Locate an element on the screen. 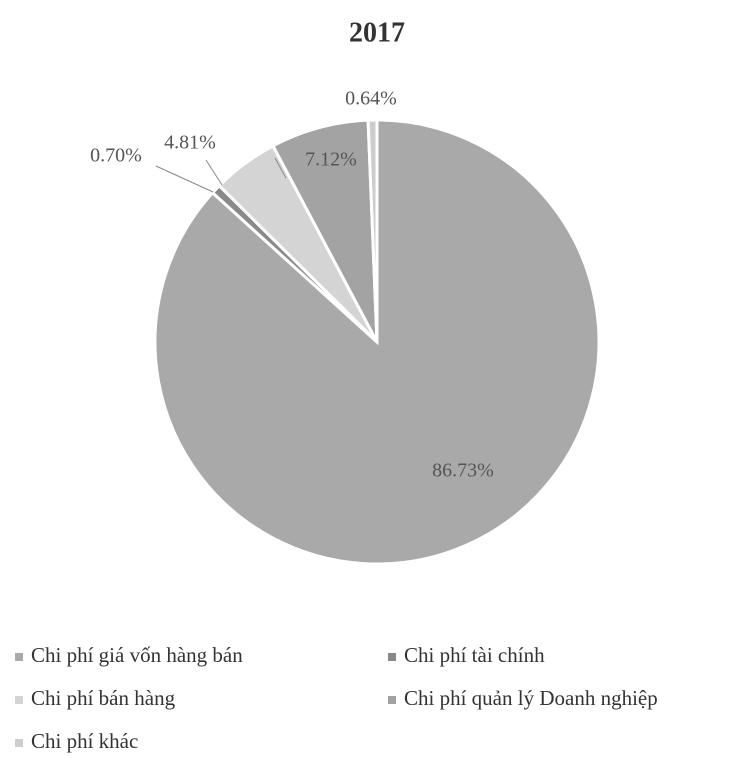  legend-label: Chi phí tài chính is located at coordinates (474, 655).